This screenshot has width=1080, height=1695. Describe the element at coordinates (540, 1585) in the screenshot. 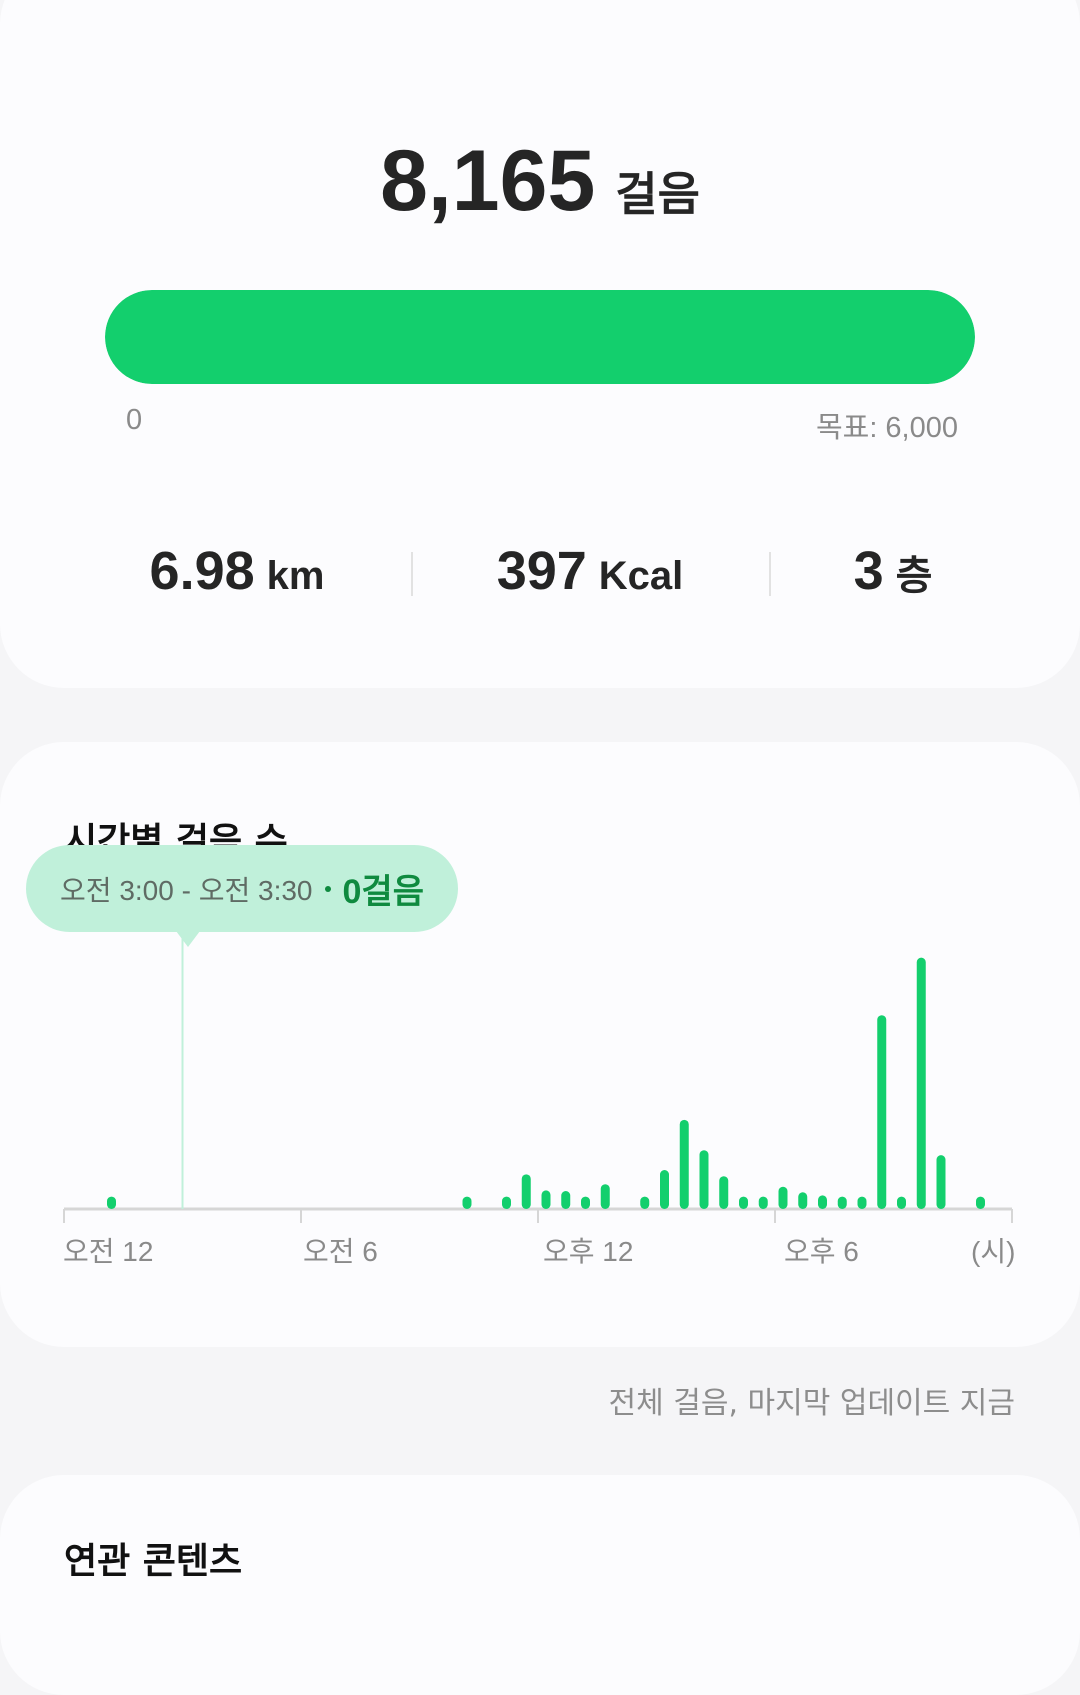

I see `related-content-card` at that location.